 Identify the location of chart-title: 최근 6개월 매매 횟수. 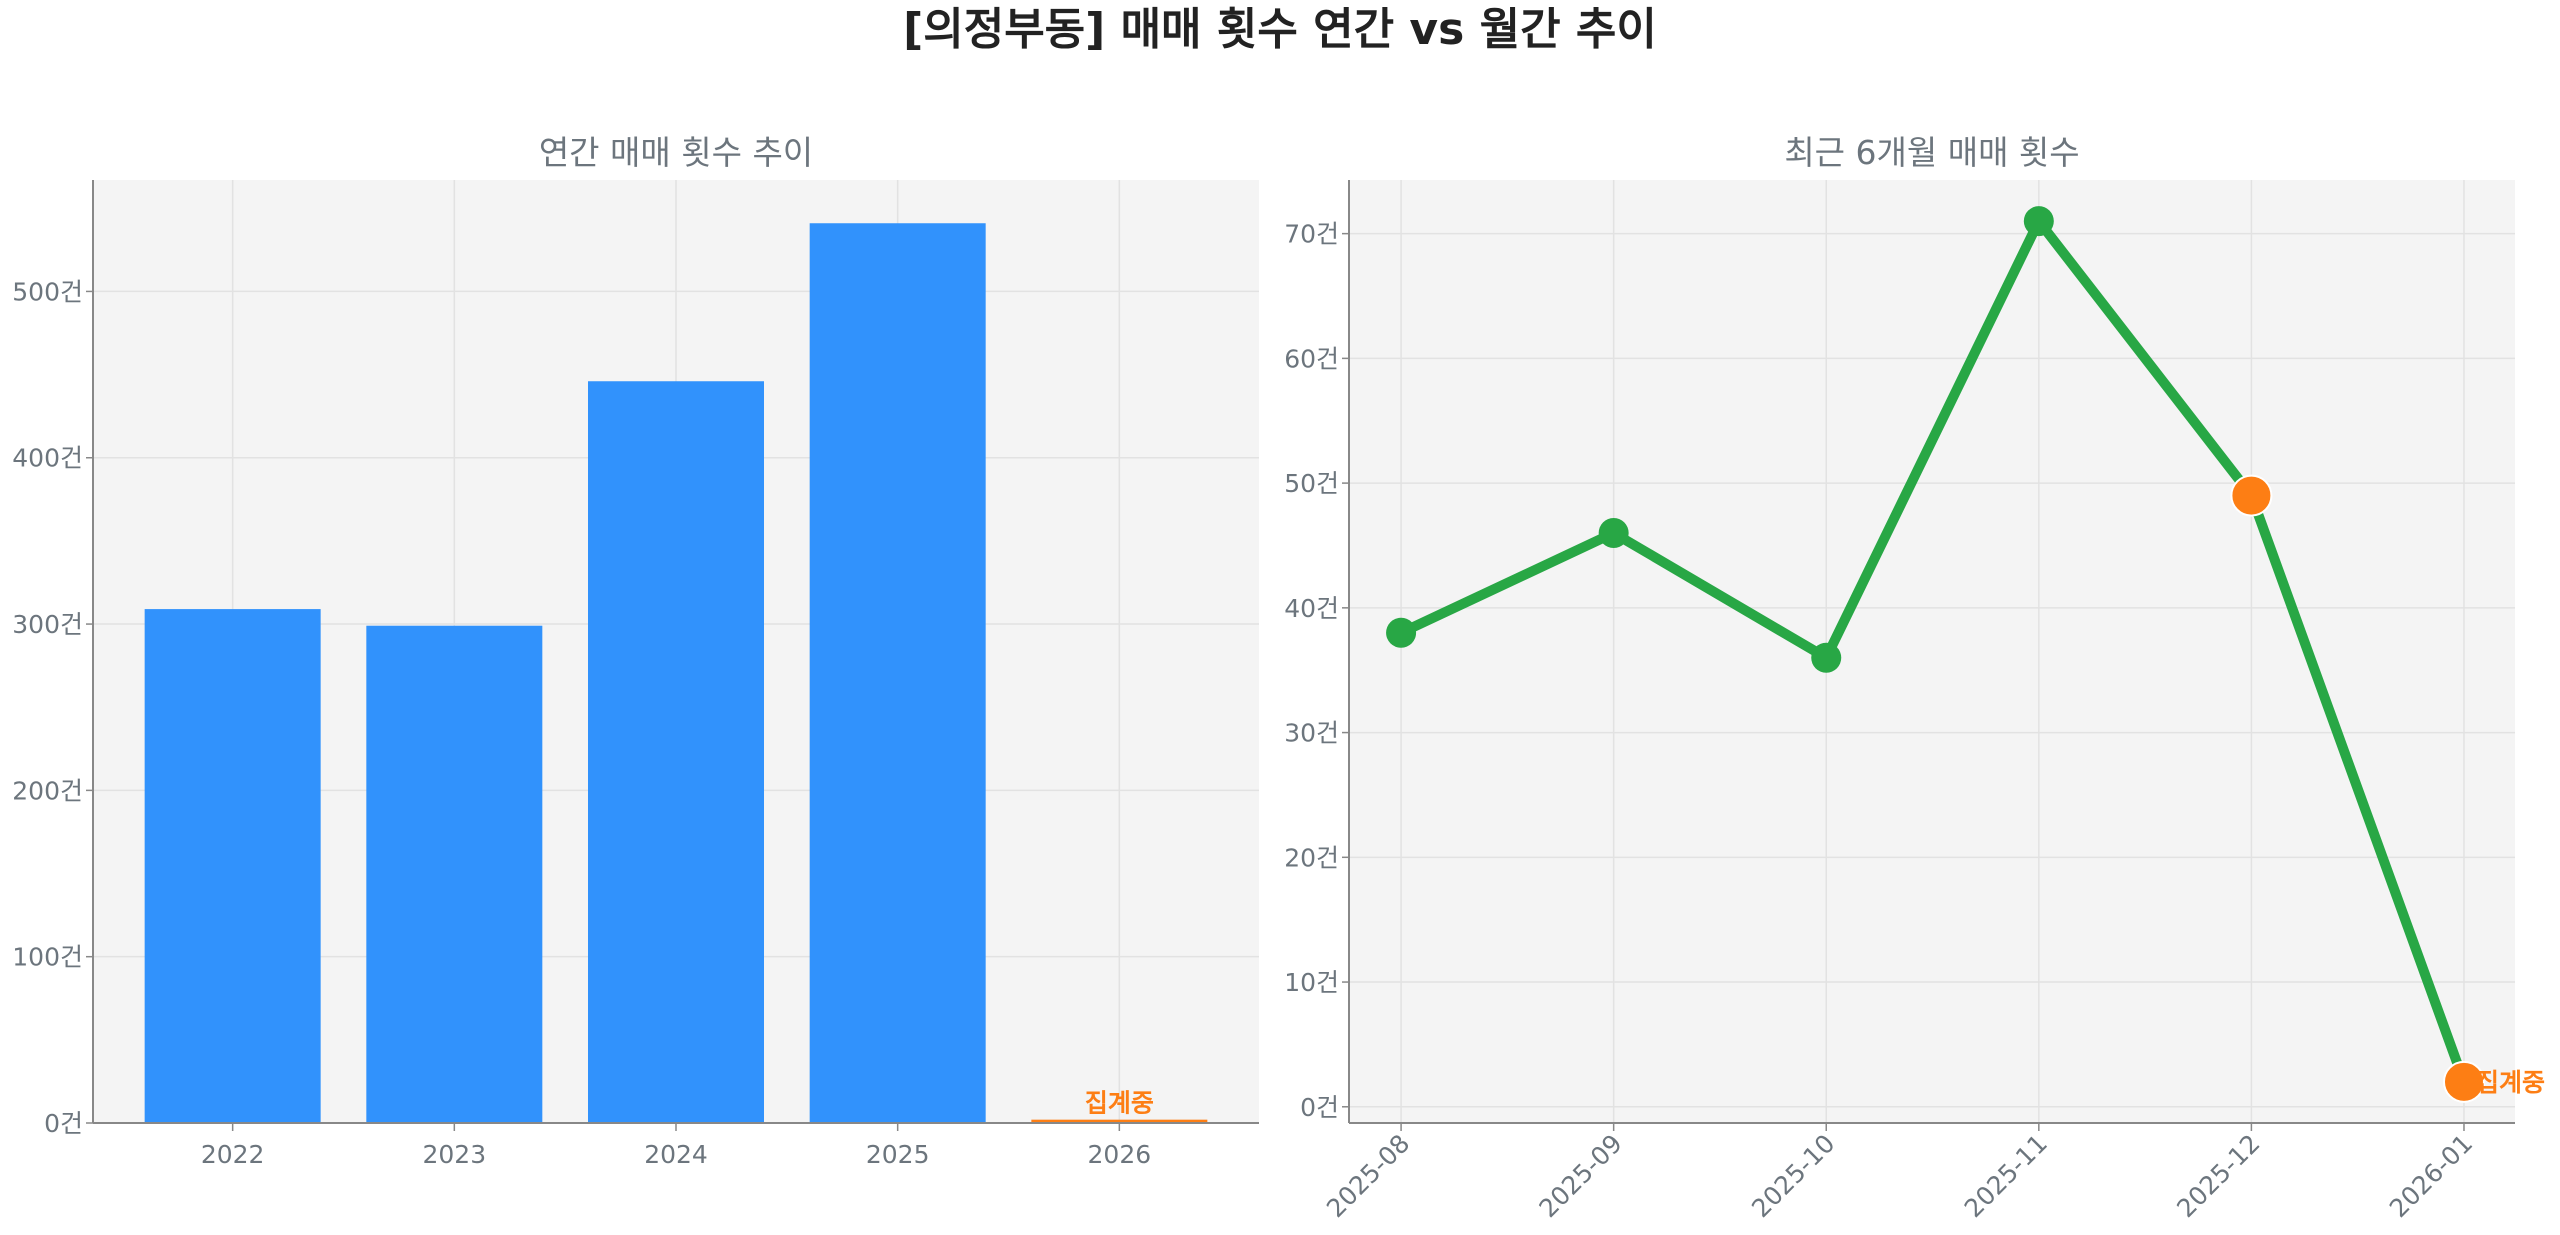
(1931, 152).